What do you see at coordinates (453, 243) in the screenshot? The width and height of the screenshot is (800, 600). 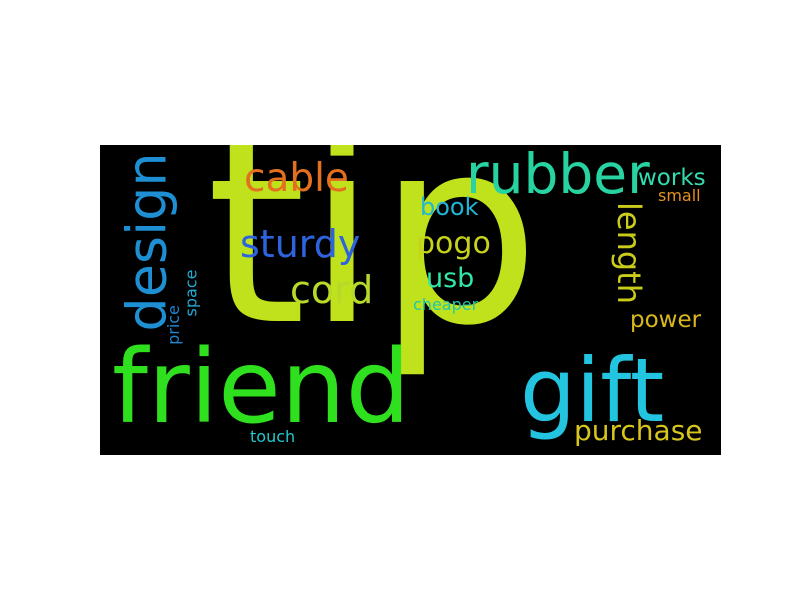 I see `word-pogo: pogo` at bounding box center [453, 243].